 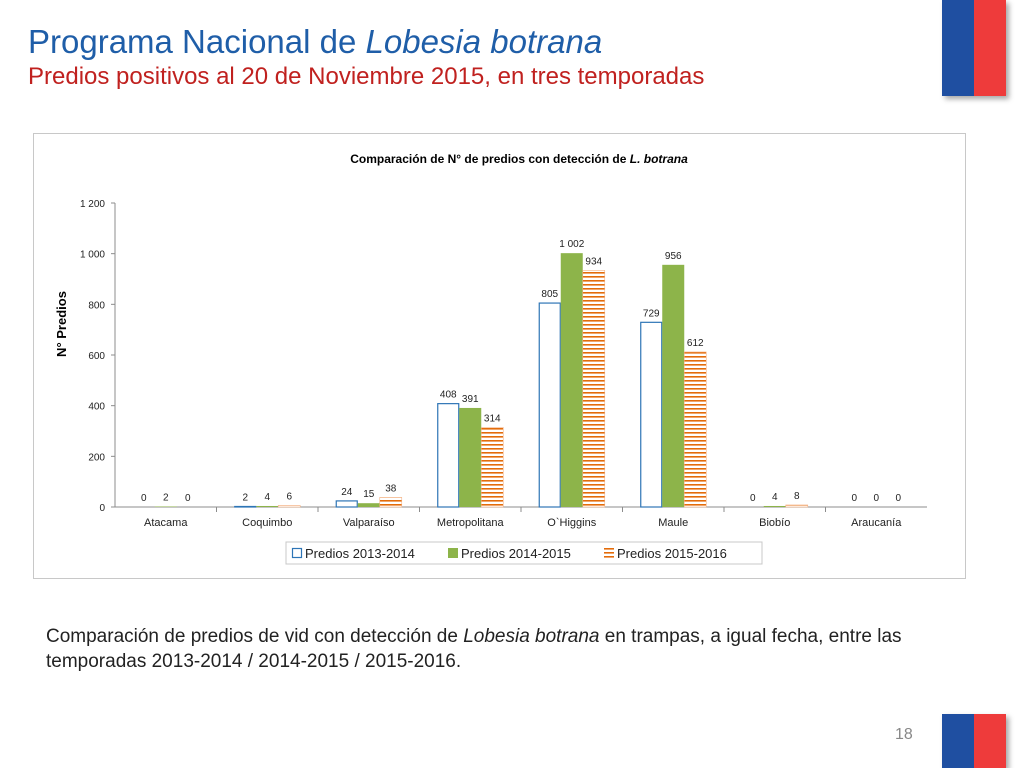 What do you see at coordinates (347, 492) in the screenshot?
I see `data-label: 24` at bounding box center [347, 492].